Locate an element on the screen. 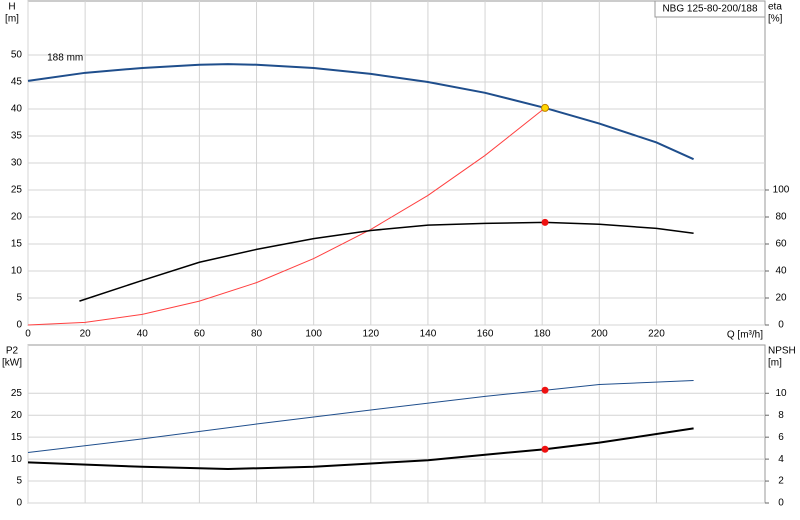  y2-tick-label: 2 is located at coordinates (781, 481).